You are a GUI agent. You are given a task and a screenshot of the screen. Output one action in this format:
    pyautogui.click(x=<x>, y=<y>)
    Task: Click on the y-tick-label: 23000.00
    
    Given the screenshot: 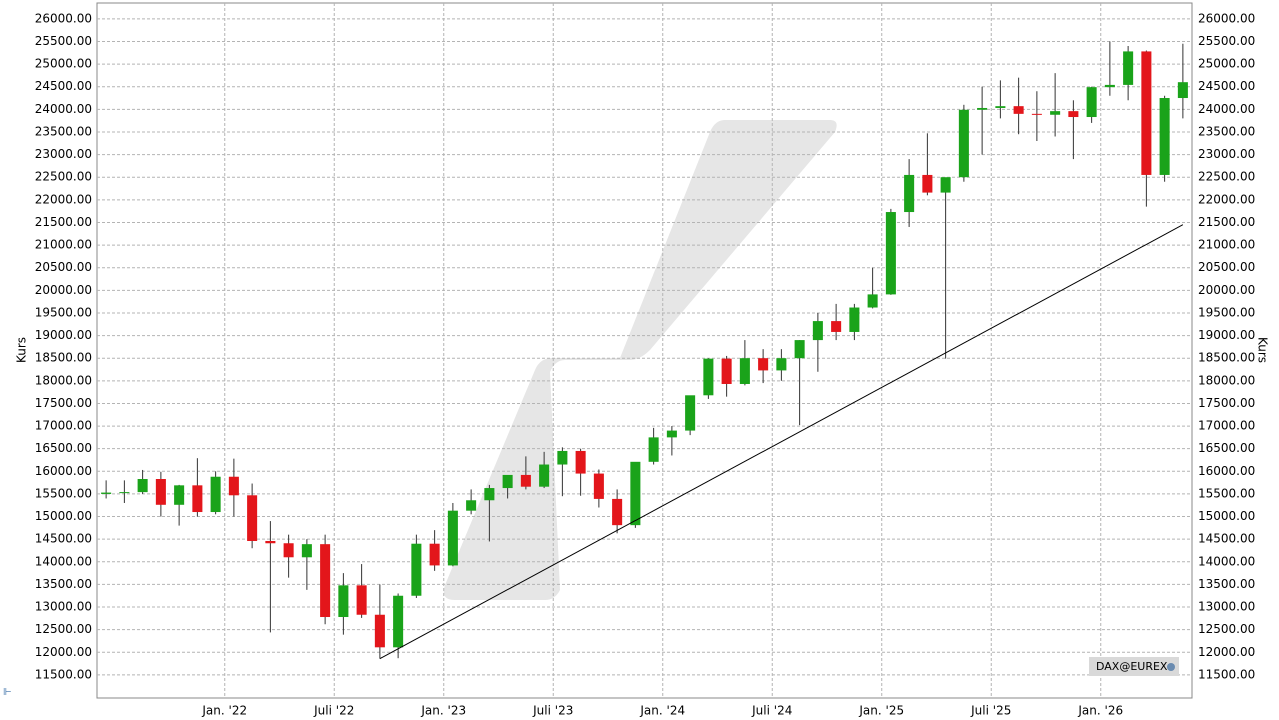 What is the action you would take?
    pyautogui.click(x=63, y=154)
    